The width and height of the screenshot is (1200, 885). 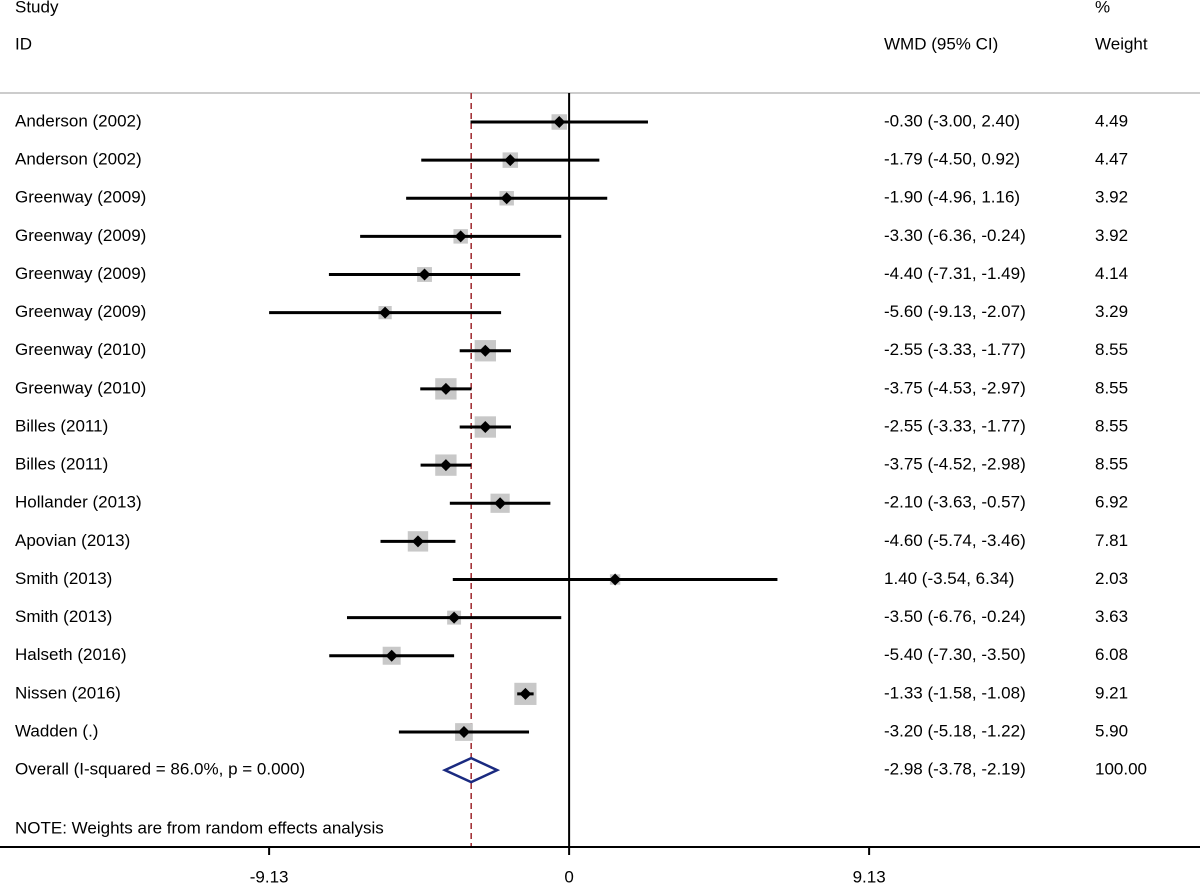 What do you see at coordinates (1111, 616) in the screenshot?
I see `weight-label: 3.63` at bounding box center [1111, 616].